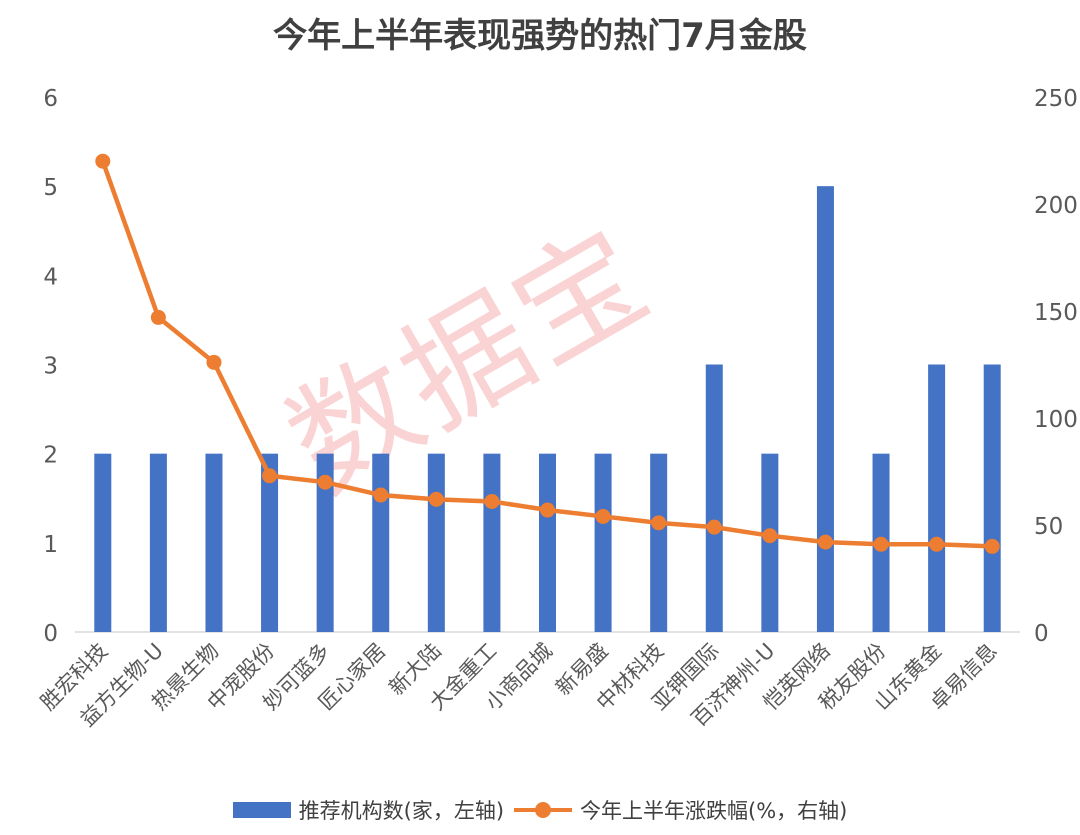  What do you see at coordinates (50, 367) in the screenshot?
I see `left-tick-label: 3` at bounding box center [50, 367].